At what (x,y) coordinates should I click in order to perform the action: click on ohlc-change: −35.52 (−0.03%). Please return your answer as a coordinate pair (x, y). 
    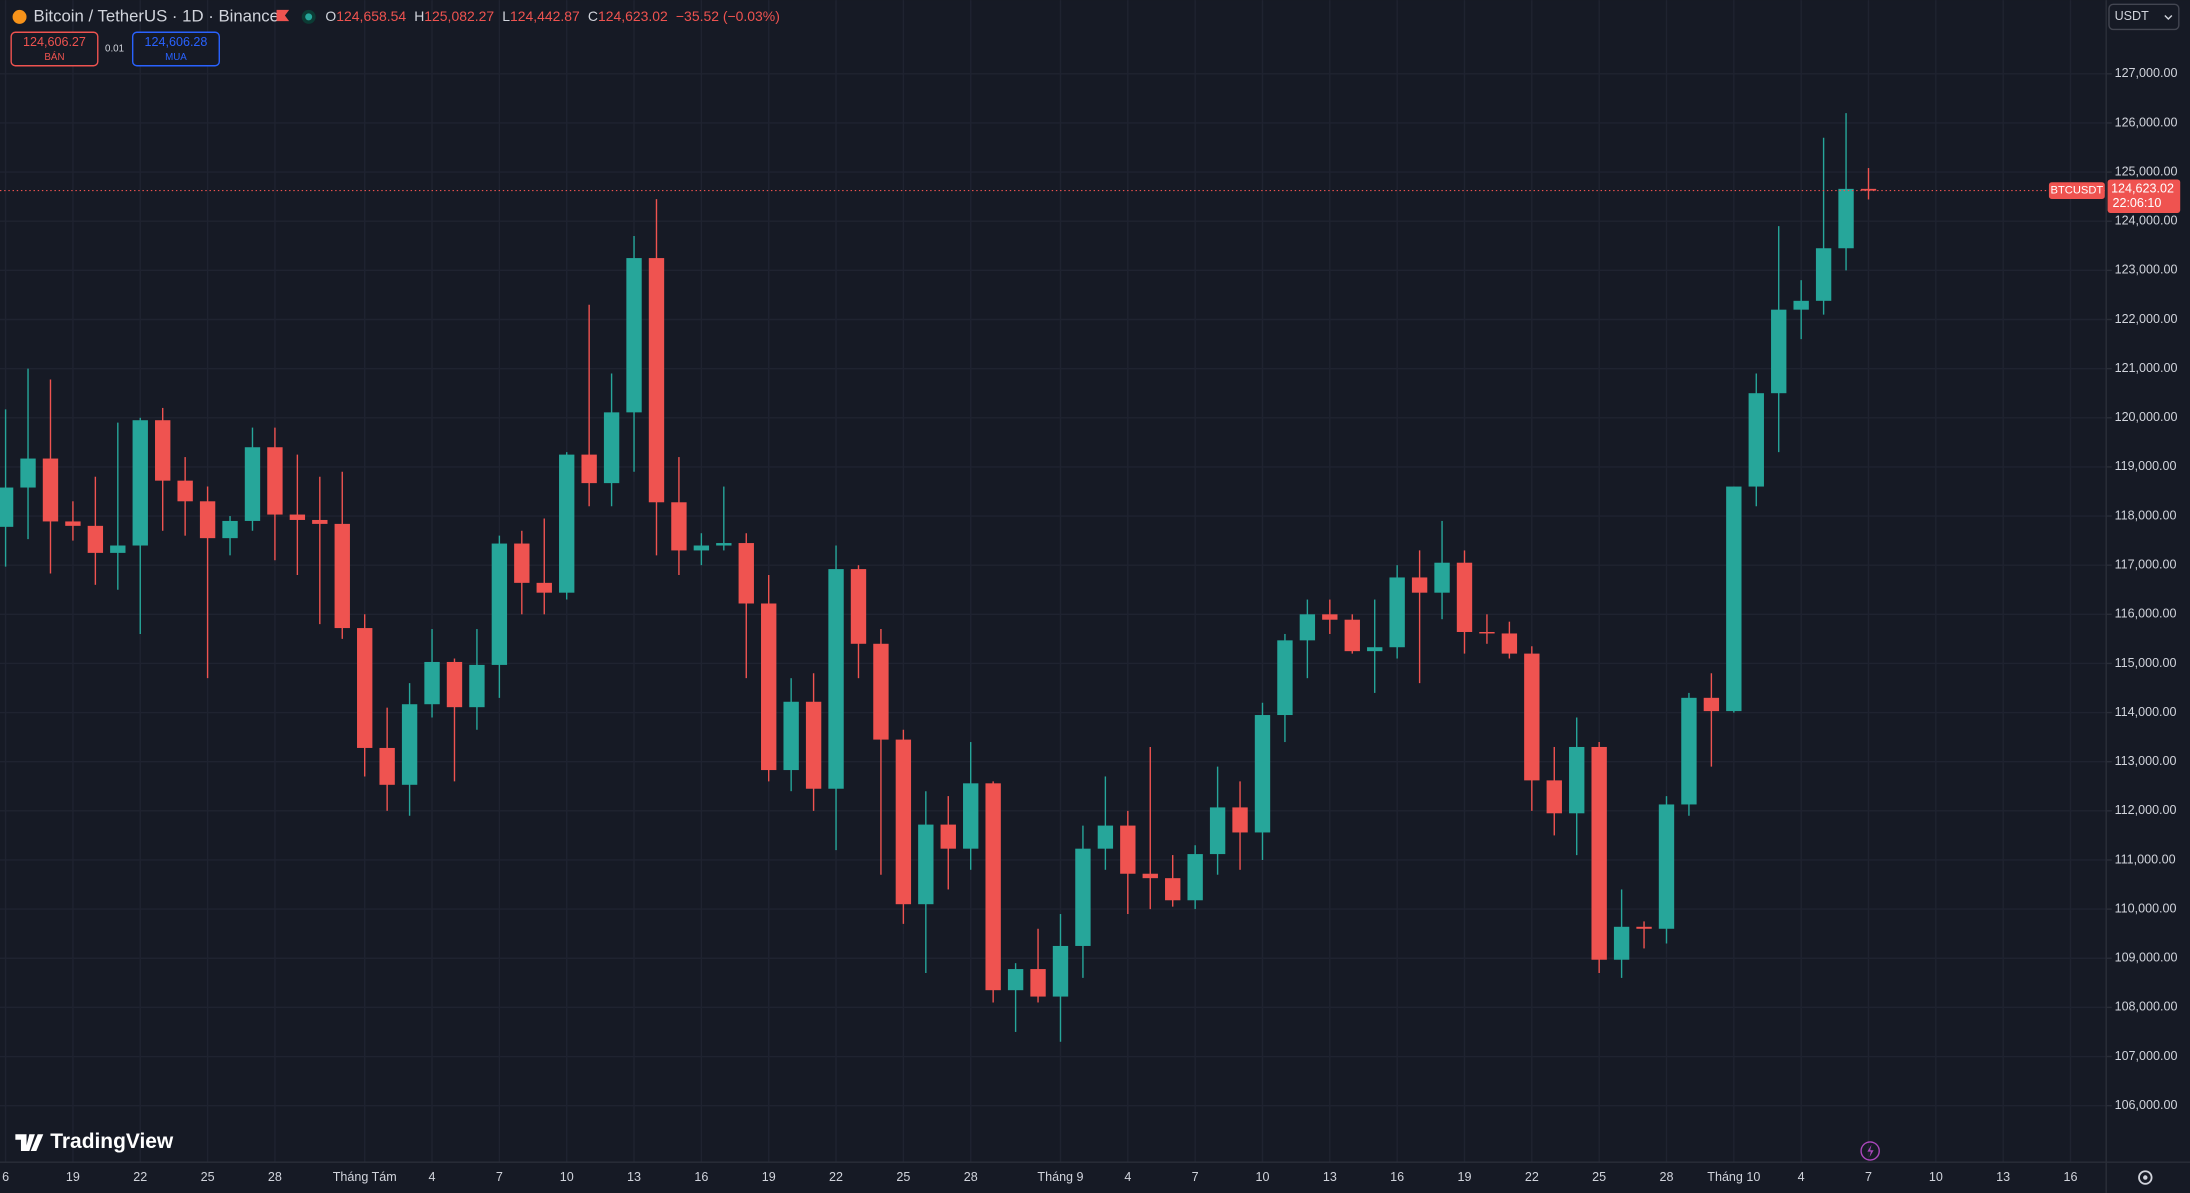
    Looking at the image, I should click on (728, 16).